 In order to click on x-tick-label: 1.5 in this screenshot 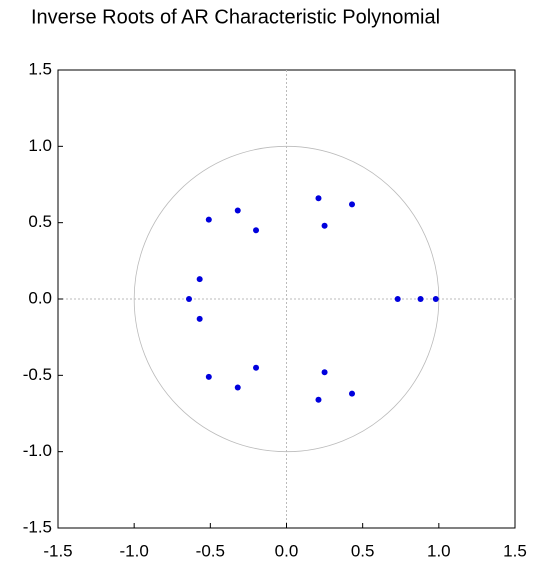, I will do `click(515, 550)`.